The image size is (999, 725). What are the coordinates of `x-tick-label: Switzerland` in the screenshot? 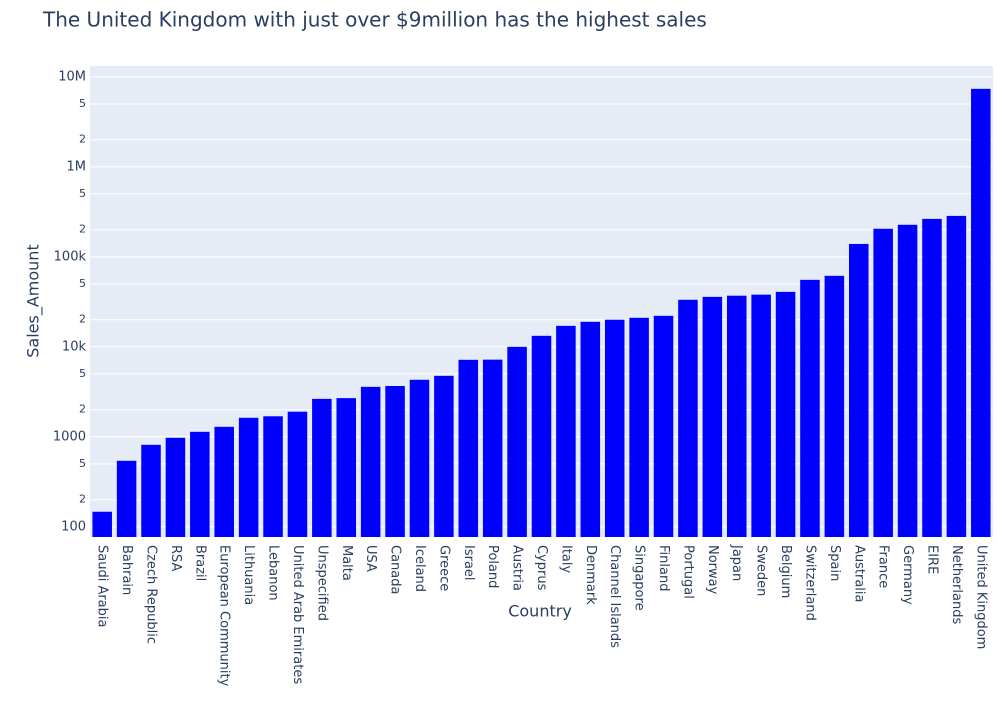 It's located at (809, 583).